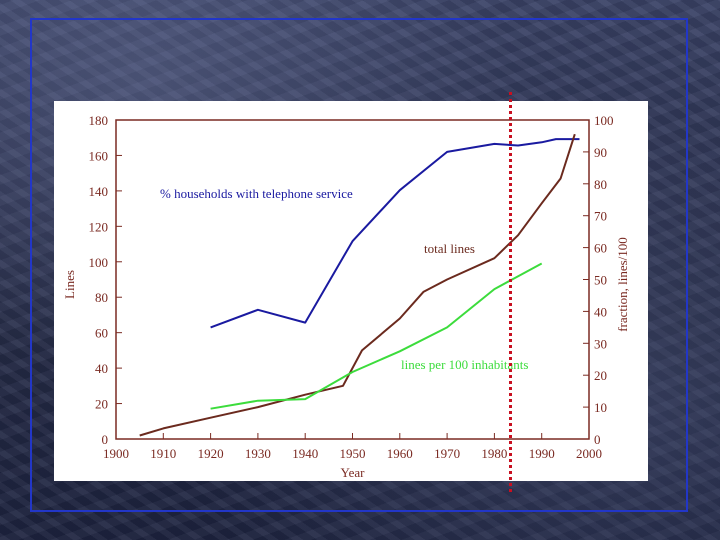 The height and width of the screenshot is (540, 720). Describe the element at coordinates (600, 375) in the screenshot. I see `y-right-tick-label: 20` at that location.